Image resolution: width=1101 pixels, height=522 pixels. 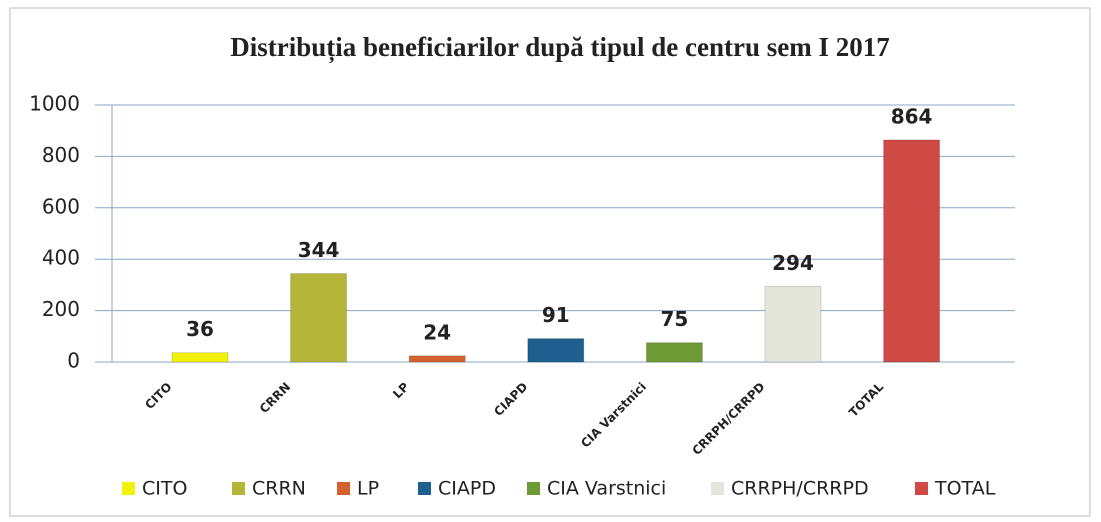 I want to click on data-label: 91, so click(x=556, y=315).